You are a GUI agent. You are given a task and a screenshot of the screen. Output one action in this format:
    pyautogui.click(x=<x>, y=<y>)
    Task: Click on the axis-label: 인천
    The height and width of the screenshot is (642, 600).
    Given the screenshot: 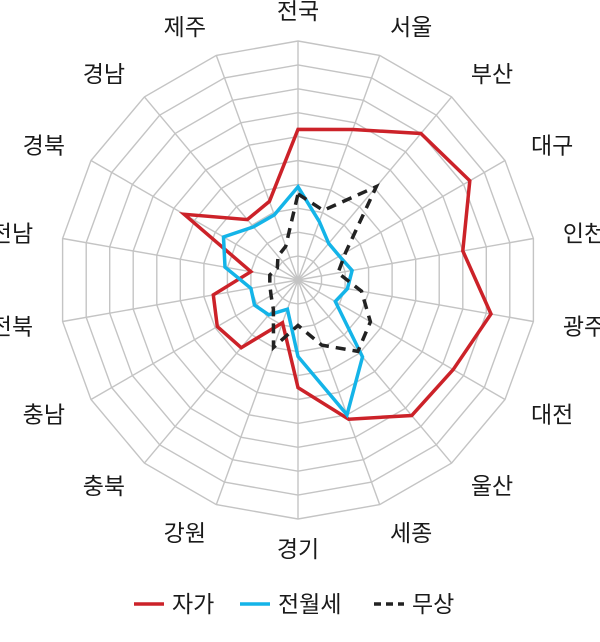 What is the action you would take?
    pyautogui.click(x=581, y=234)
    